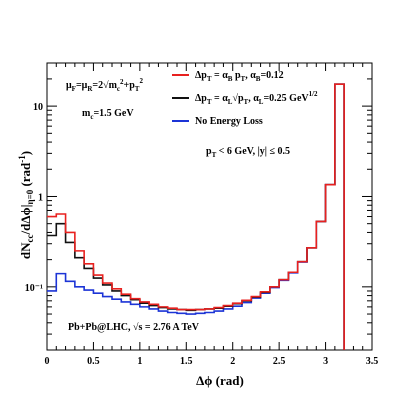 Image resolution: width=415 pixels, height=415 pixels. I want to click on system-annotation: Pb+Pb@LHC, √s = 2.76 A TeV, so click(134, 327).